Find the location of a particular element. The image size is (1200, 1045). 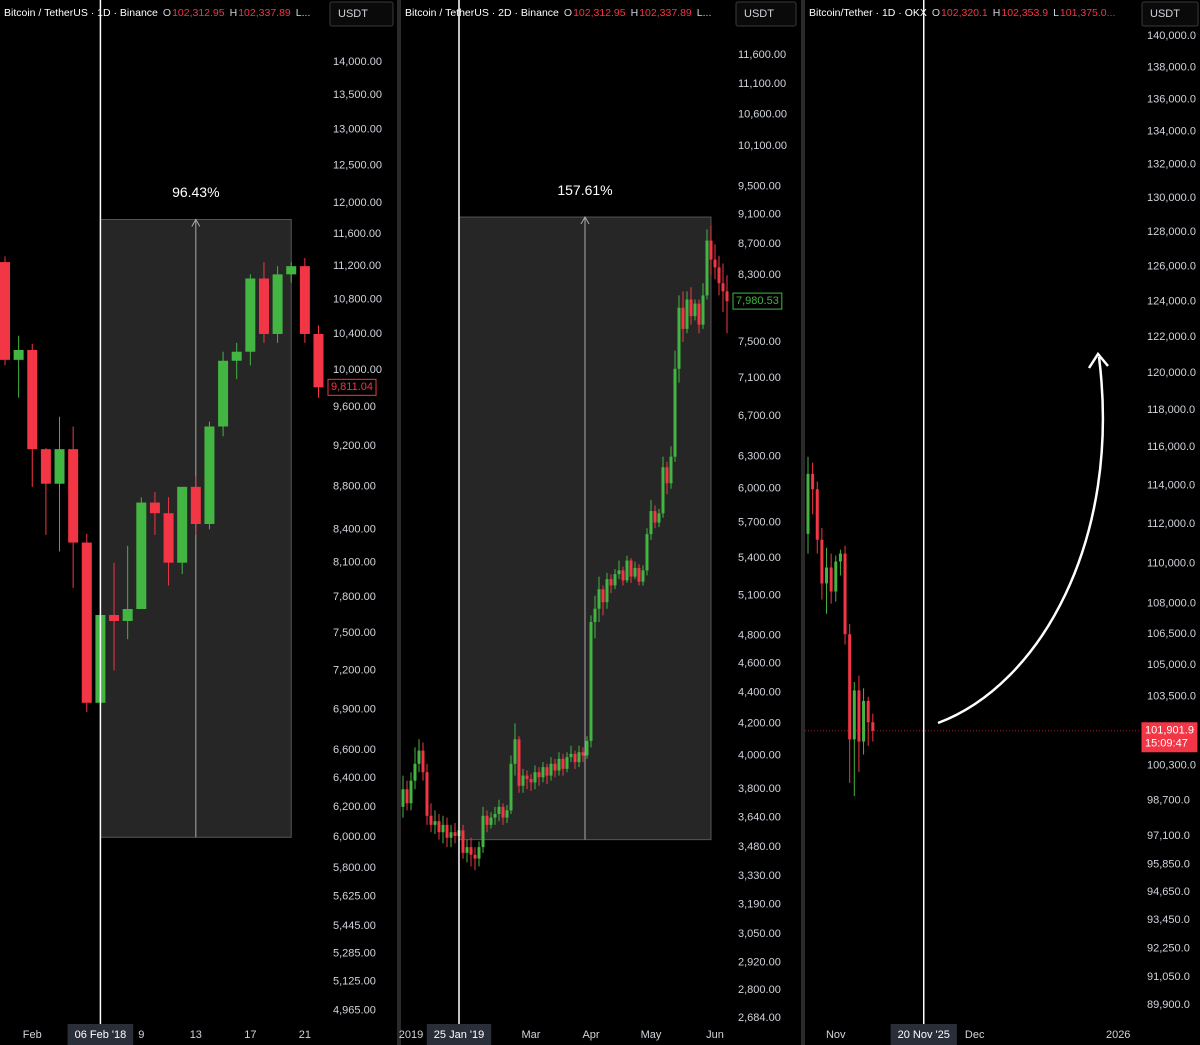

y-tick-label: 10,100.00 is located at coordinates (762, 146).